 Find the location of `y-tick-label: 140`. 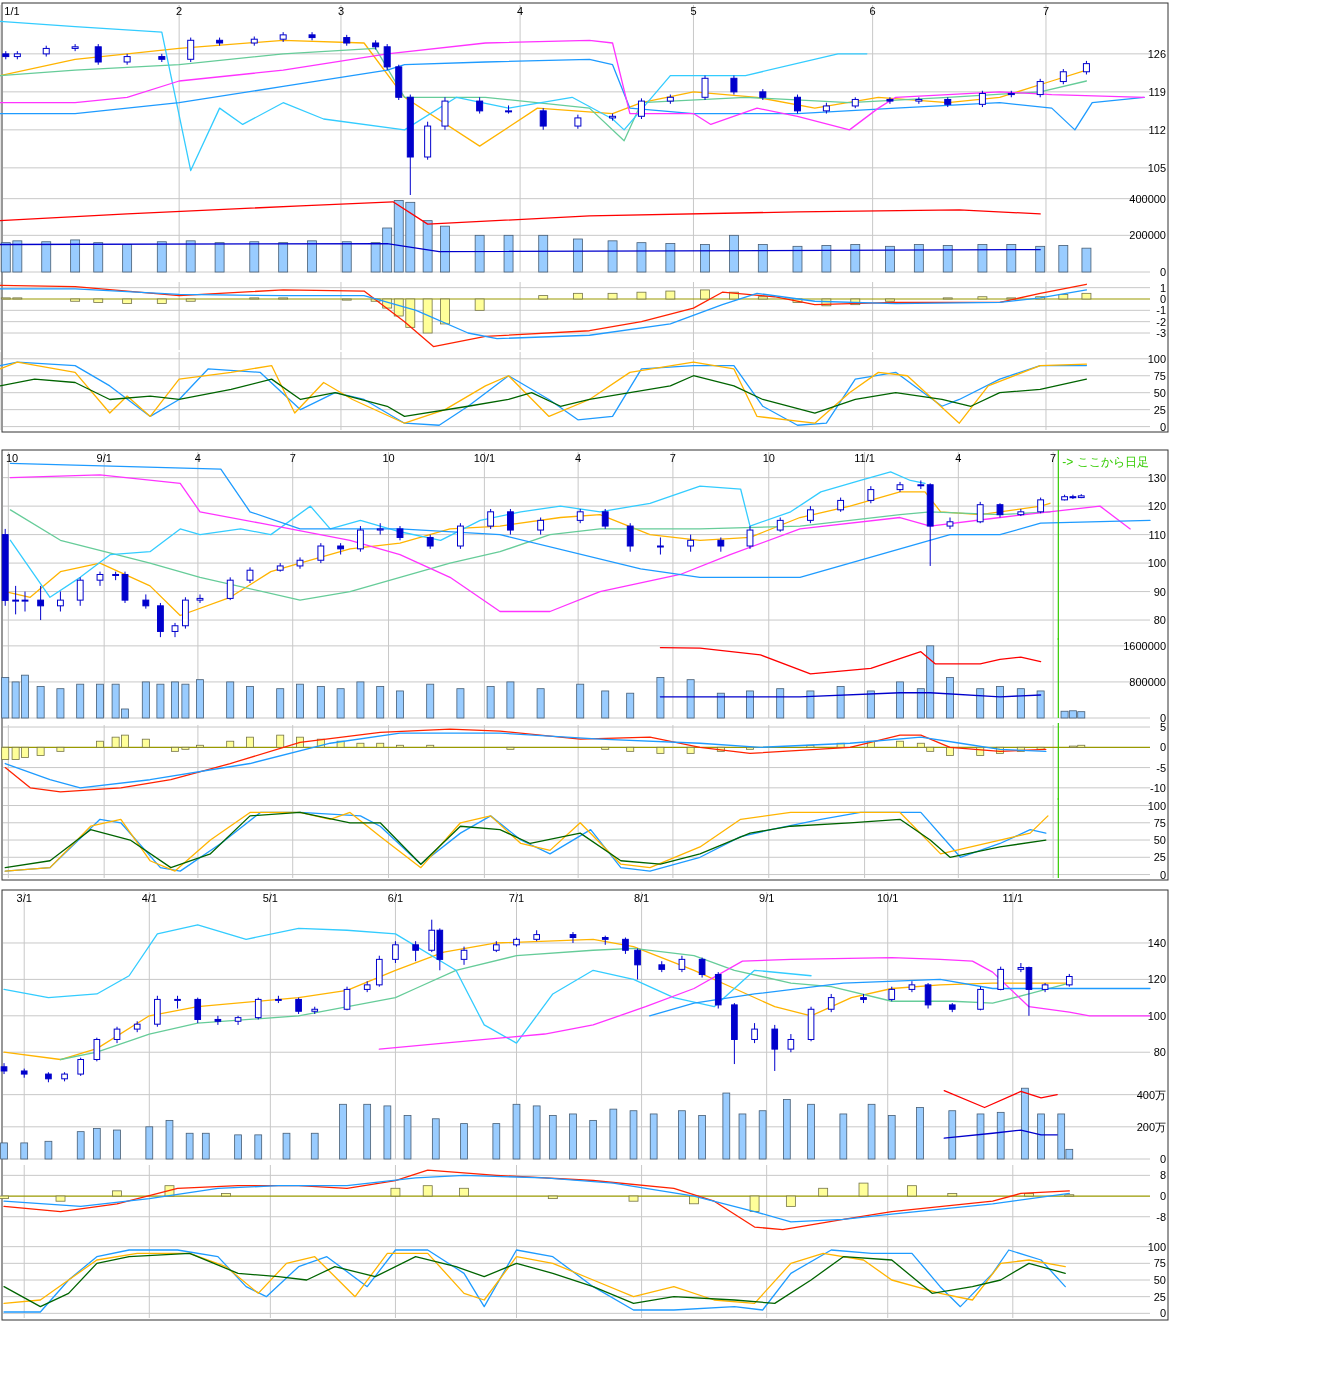

y-tick-label: 140 is located at coordinates (1156, 942).